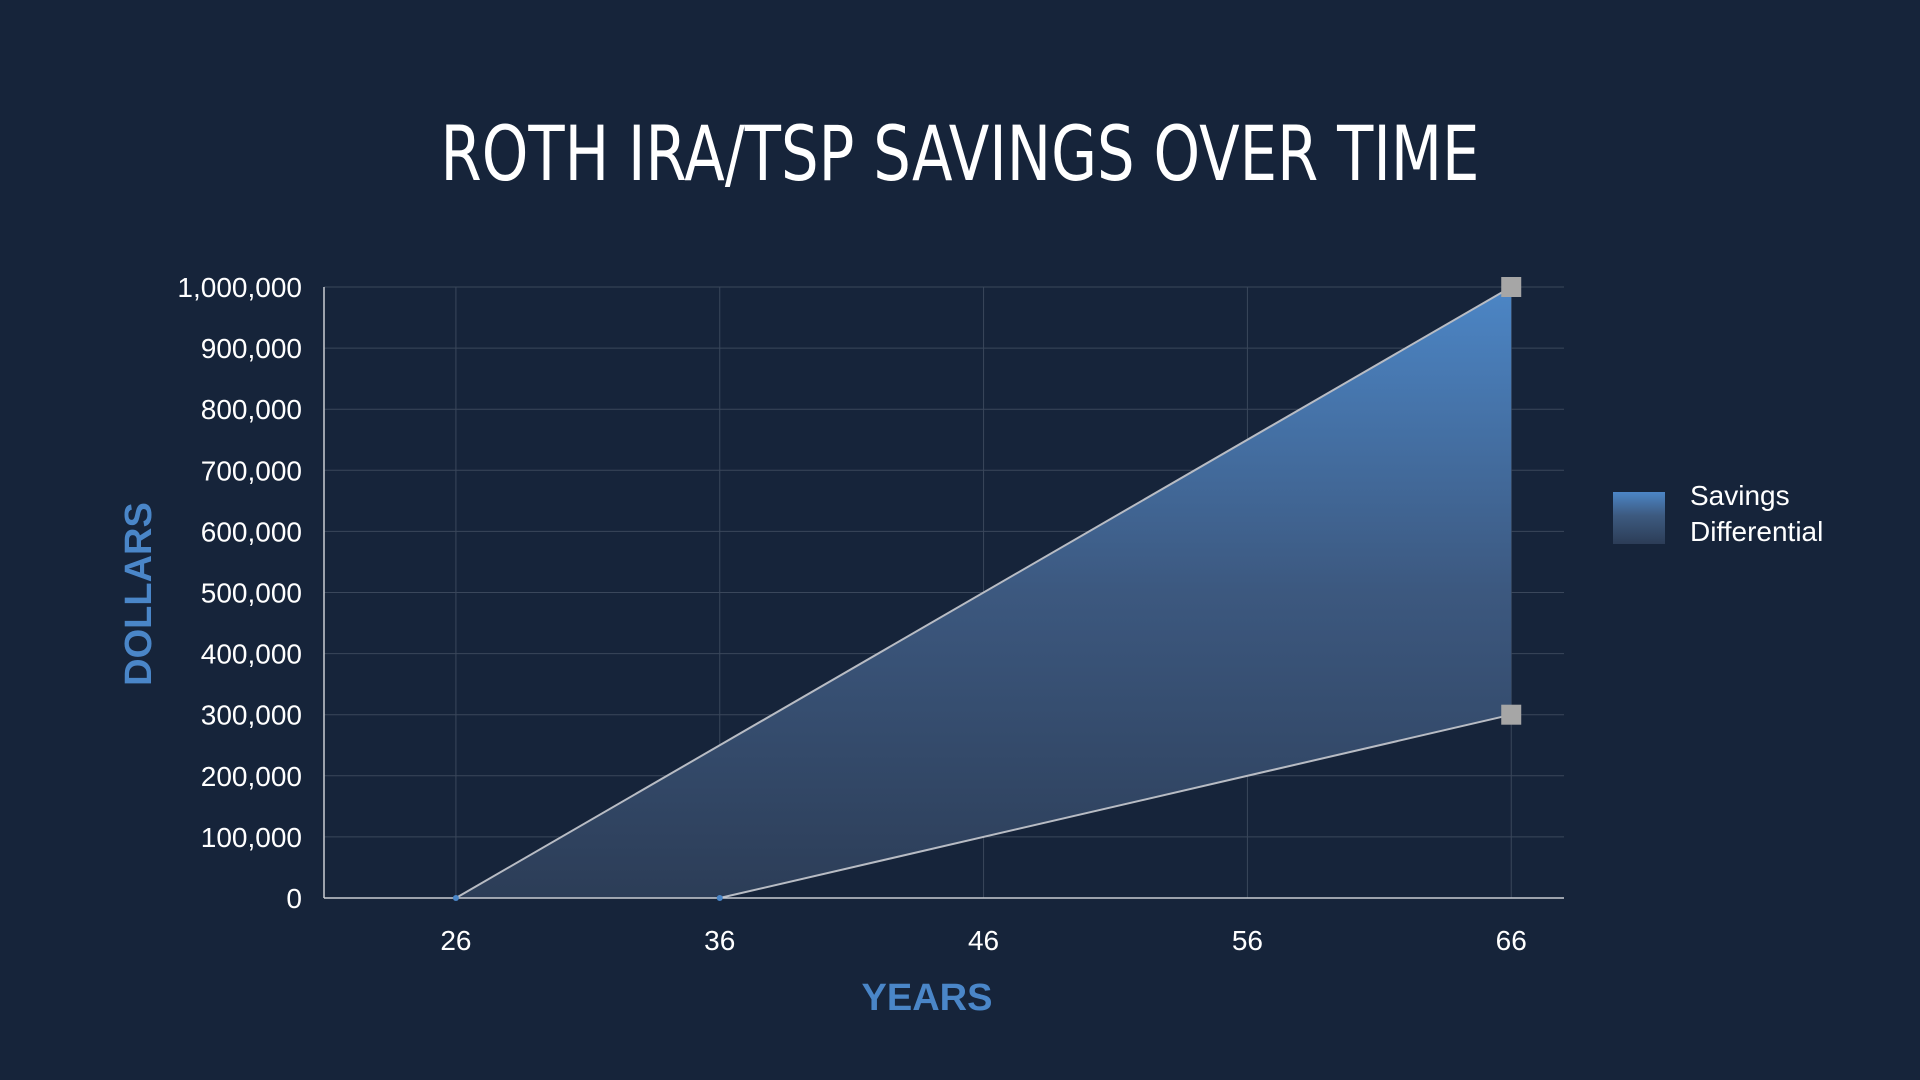 The height and width of the screenshot is (1080, 1920). I want to click on x-axis-title: YEARS, so click(927, 998).